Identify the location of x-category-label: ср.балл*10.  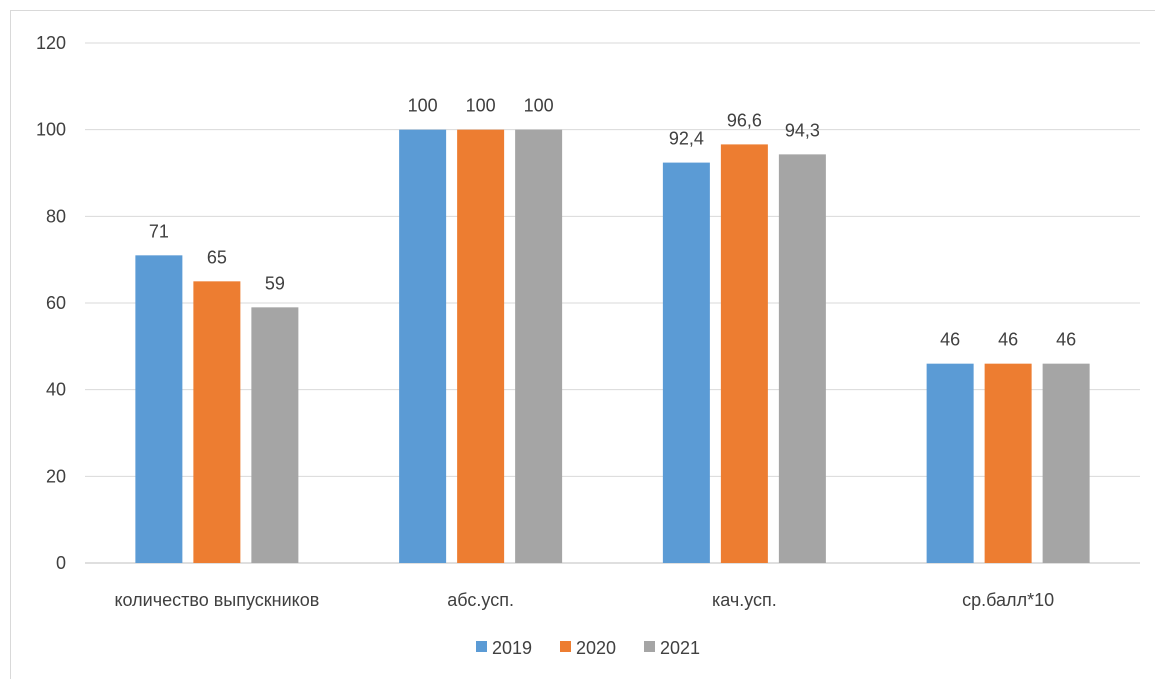
(1008, 600).